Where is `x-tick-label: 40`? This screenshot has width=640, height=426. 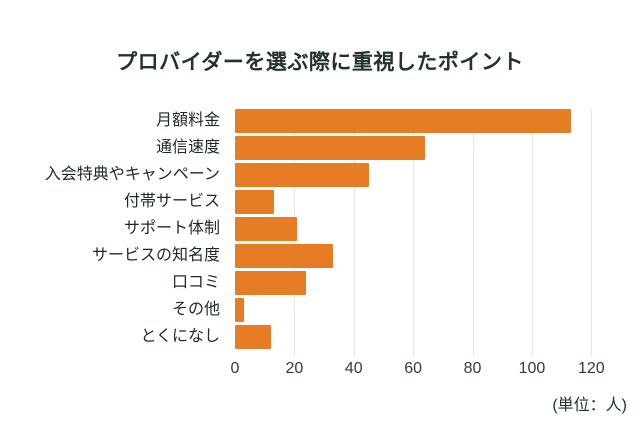 x-tick-label: 40 is located at coordinates (353, 368).